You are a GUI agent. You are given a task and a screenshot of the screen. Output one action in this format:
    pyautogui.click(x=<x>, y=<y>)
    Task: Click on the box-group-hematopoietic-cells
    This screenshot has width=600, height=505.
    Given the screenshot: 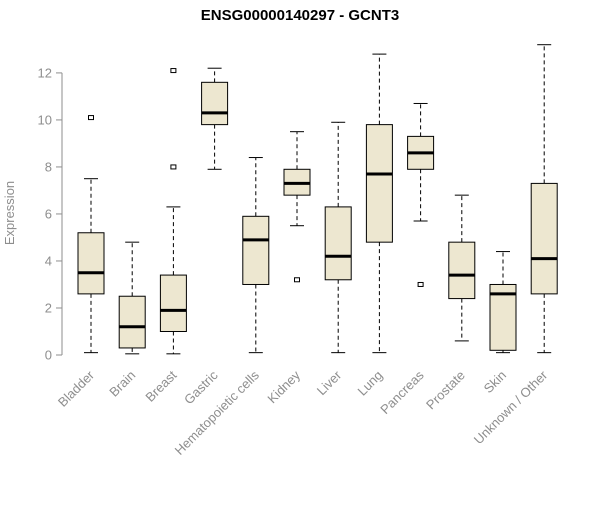 What is the action you would take?
    pyautogui.click(x=256, y=255)
    